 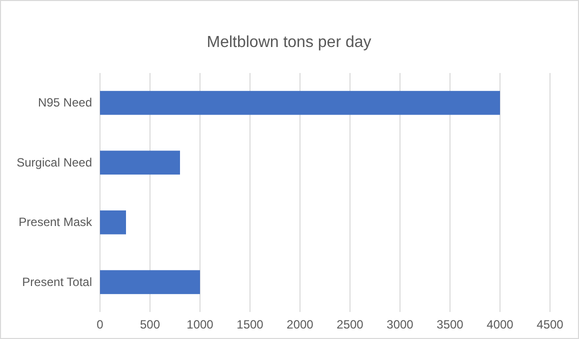 What do you see at coordinates (550, 325) in the screenshot?
I see `x-tick-label: 4500` at bounding box center [550, 325].